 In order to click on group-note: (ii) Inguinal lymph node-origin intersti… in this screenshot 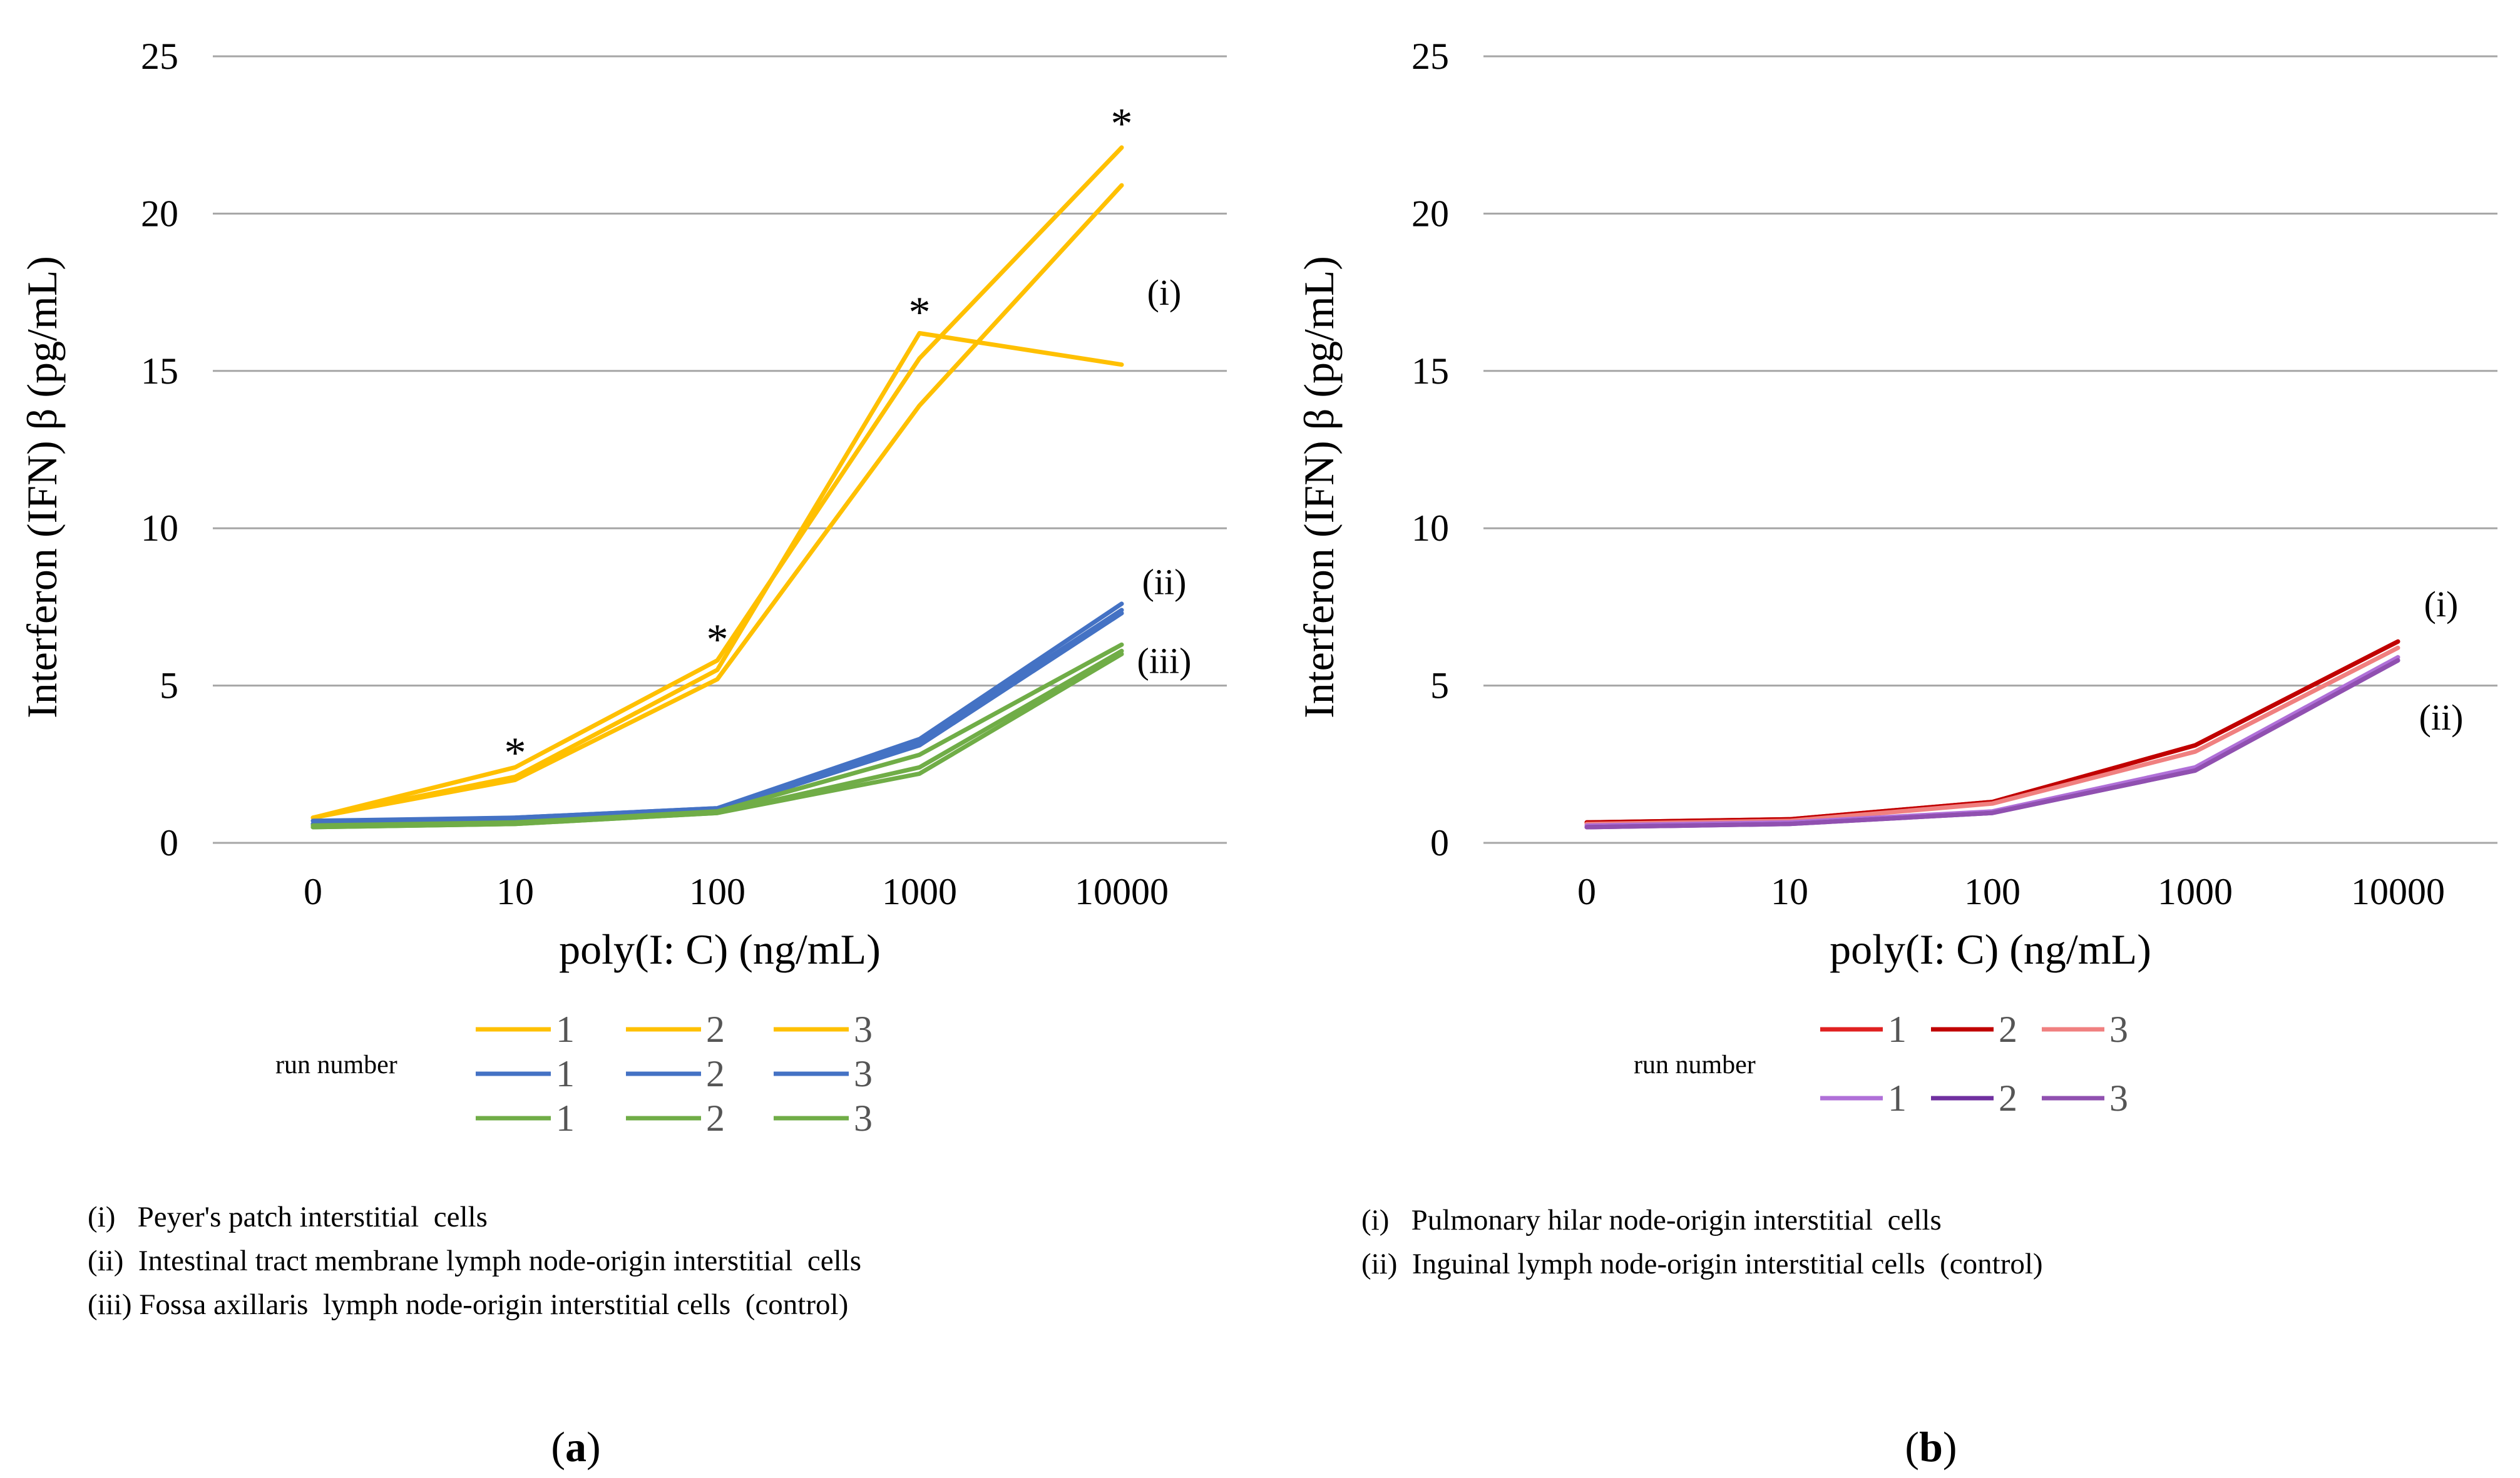, I will do `click(1702, 1264)`.